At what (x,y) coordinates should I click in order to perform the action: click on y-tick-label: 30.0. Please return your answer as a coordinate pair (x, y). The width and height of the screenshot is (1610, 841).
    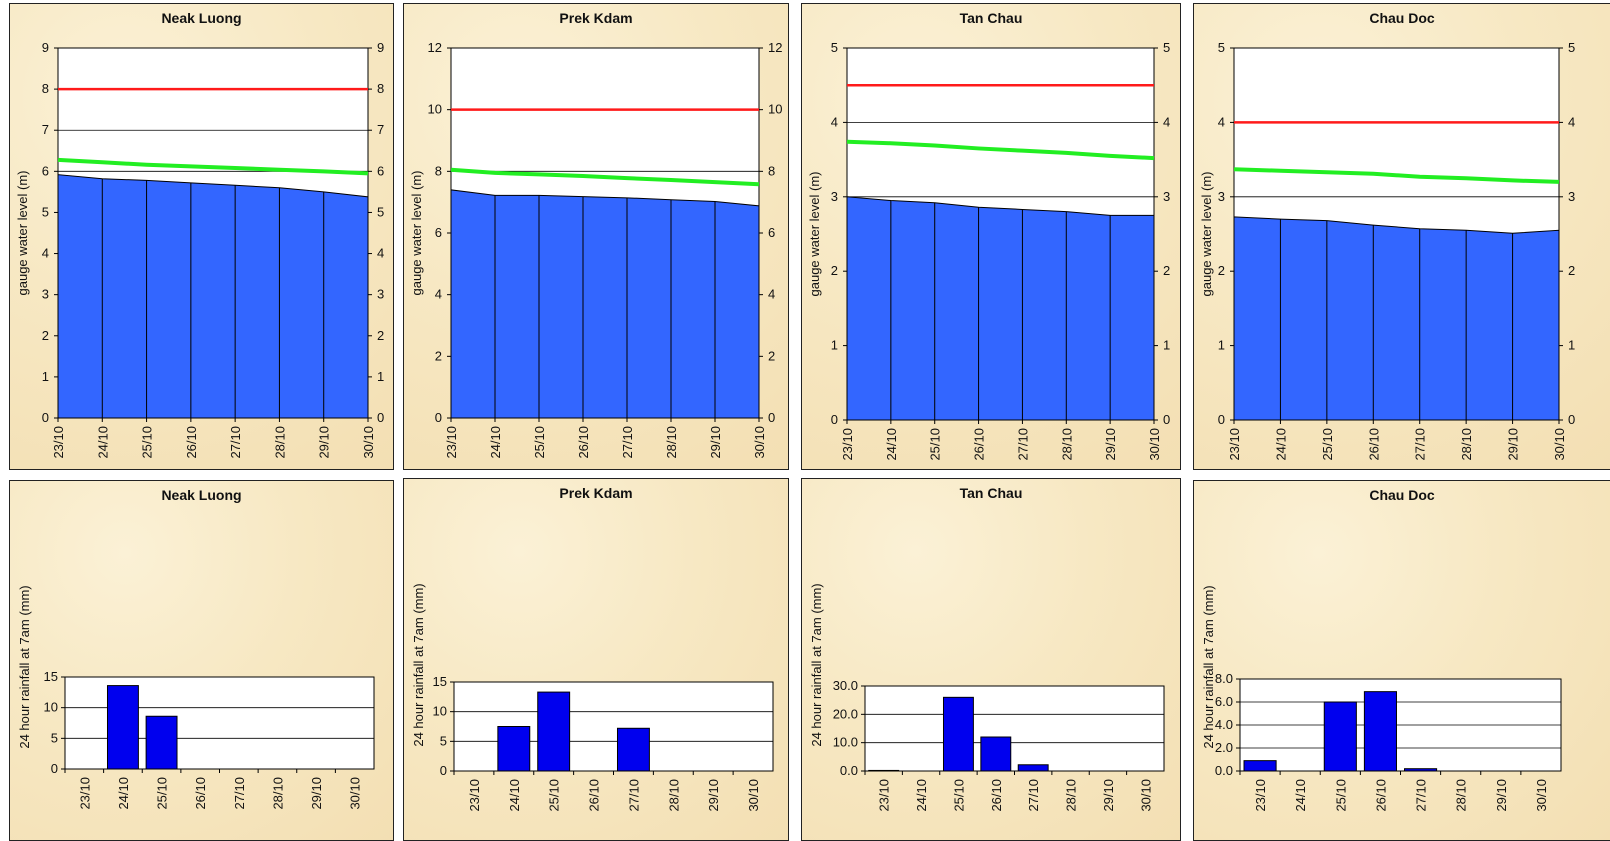
    Looking at the image, I should click on (845, 685).